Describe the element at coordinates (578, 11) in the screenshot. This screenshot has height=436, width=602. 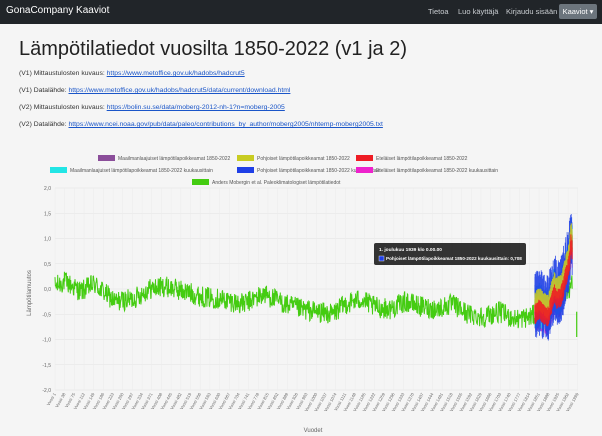
I see `kaaviot-dropdown-button: Kaaviot ▾` at that location.